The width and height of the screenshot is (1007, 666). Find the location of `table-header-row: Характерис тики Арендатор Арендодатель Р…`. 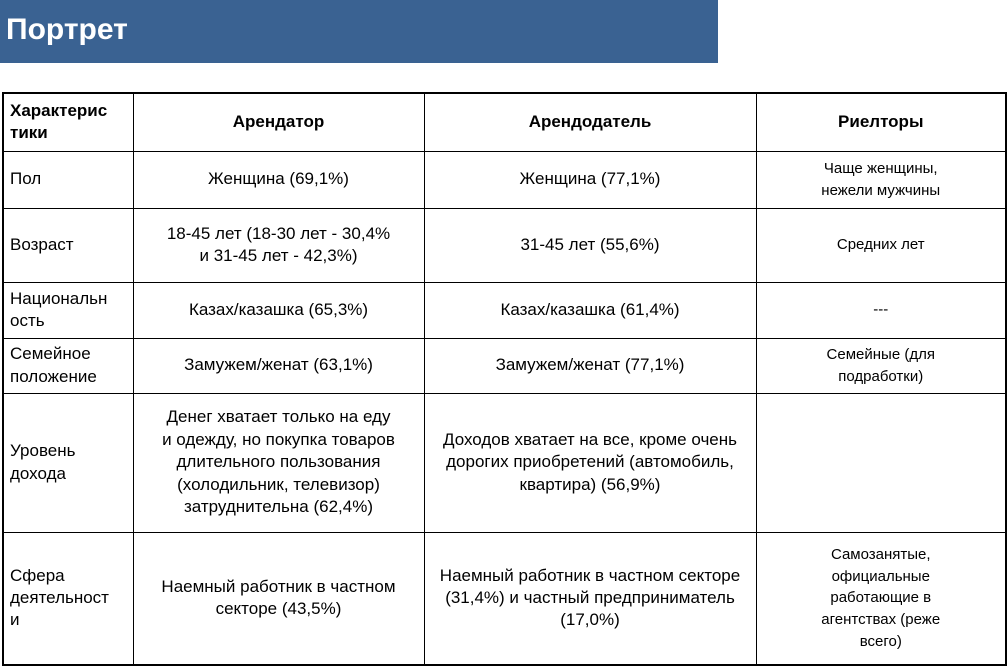

table-header-row: Характерис тики Арендатор Арендодатель Р… is located at coordinates (504, 122).